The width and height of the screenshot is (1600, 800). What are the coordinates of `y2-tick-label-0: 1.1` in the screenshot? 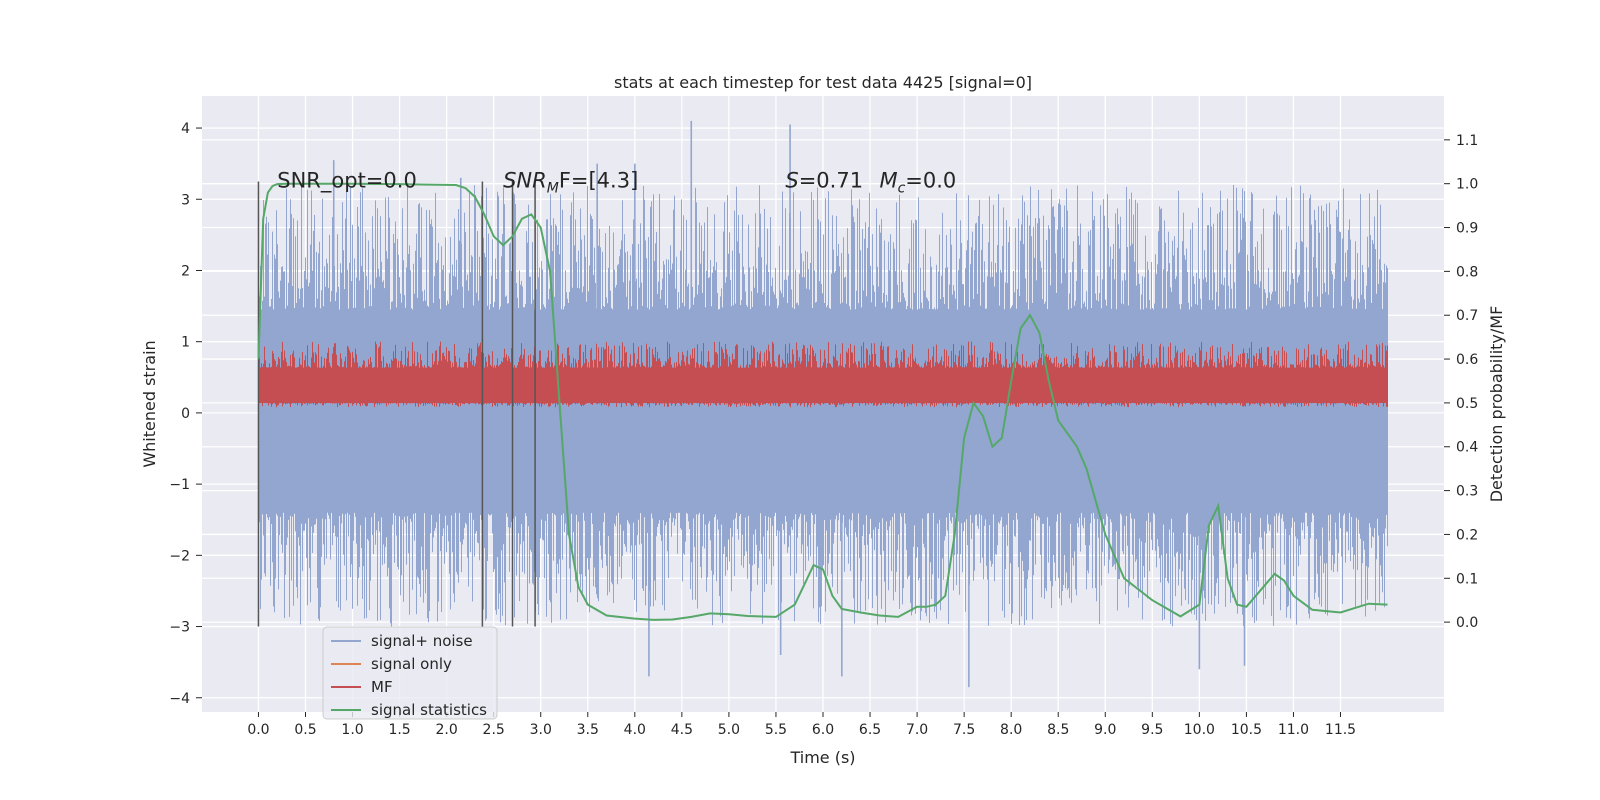 It's located at (1467, 141).